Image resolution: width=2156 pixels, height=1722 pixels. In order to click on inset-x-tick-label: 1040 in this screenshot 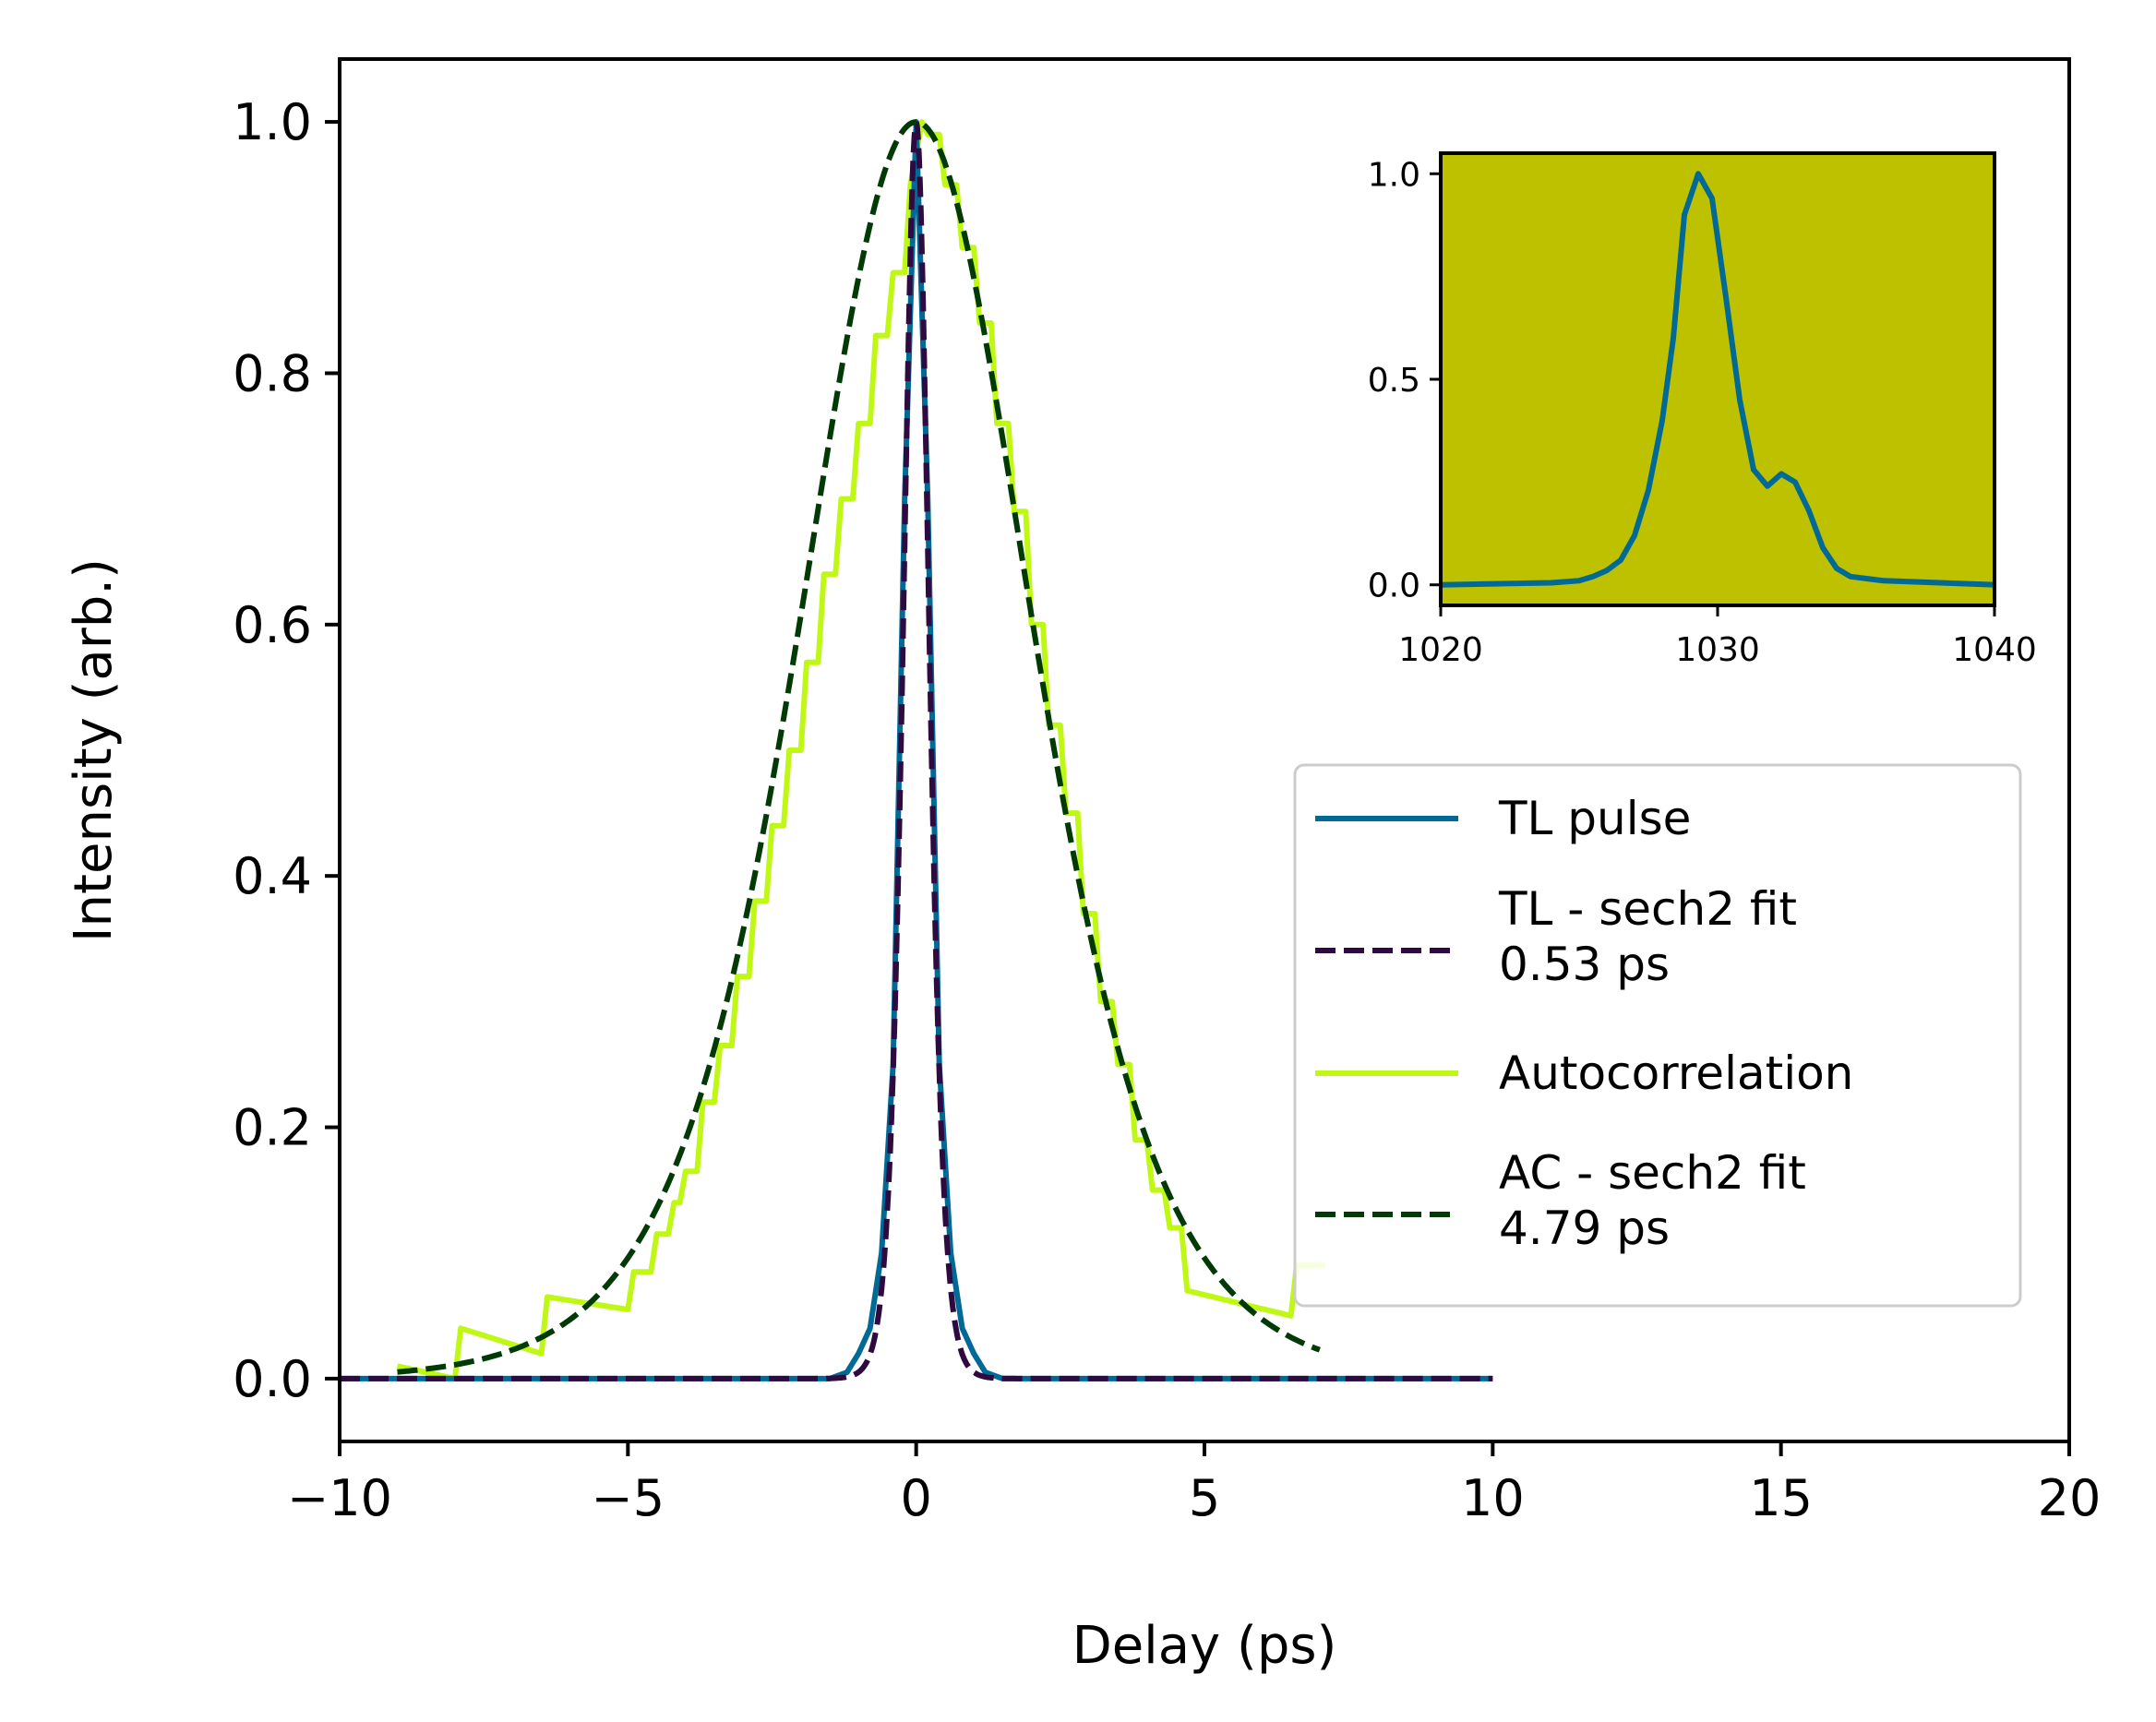, I will do `click(1994, 650)`.